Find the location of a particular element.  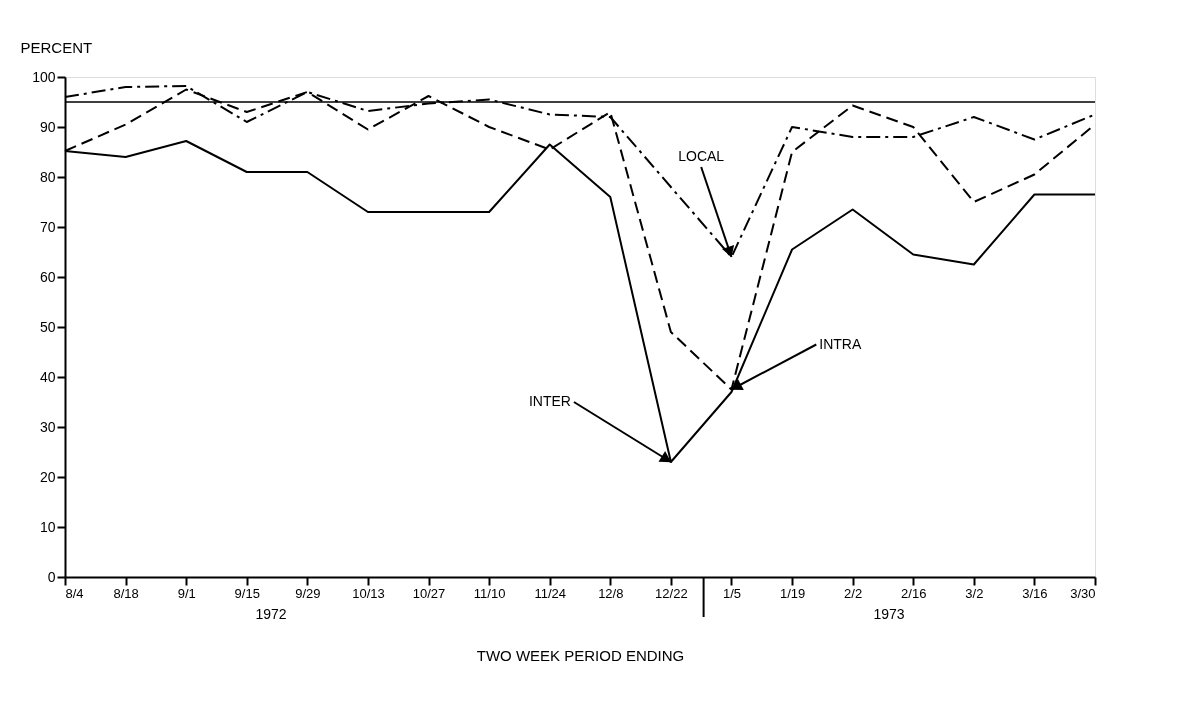

x-tick-label: 12/22 is located at coordinates (671, 593).